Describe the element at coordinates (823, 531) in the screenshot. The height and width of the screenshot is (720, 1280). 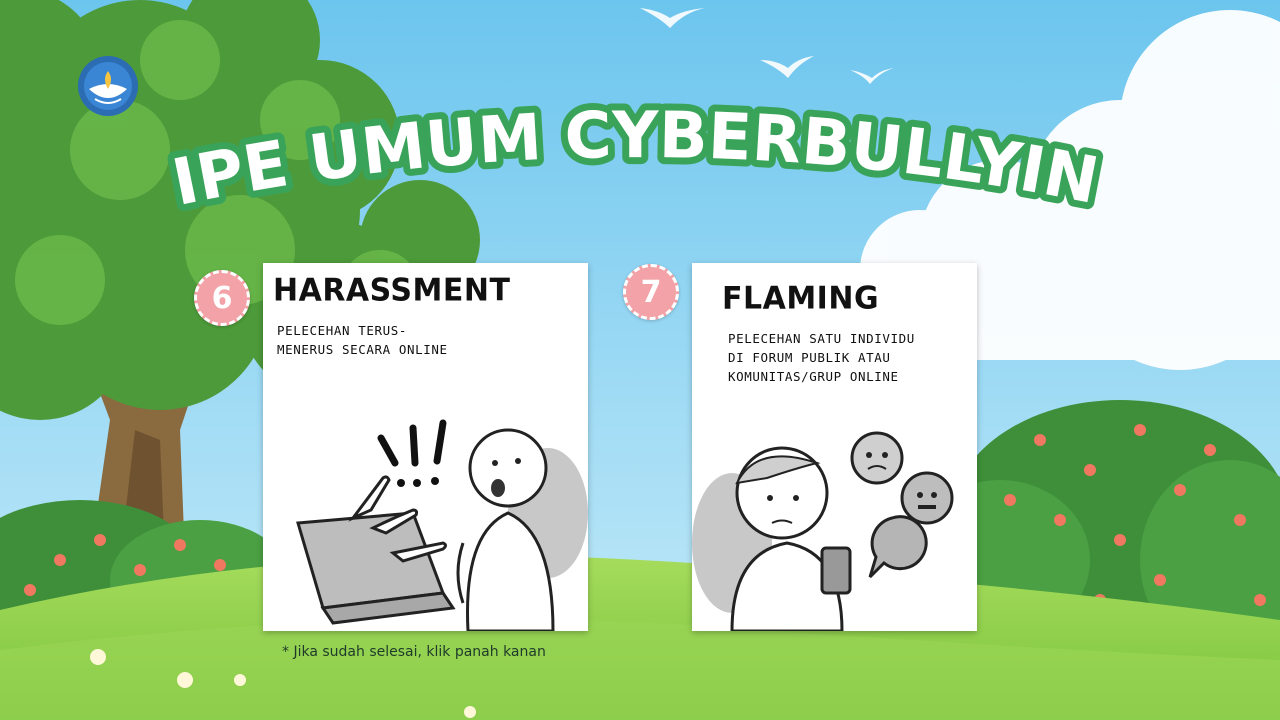
I see `person-with-phone-angry-emojis-illustration` at that location.